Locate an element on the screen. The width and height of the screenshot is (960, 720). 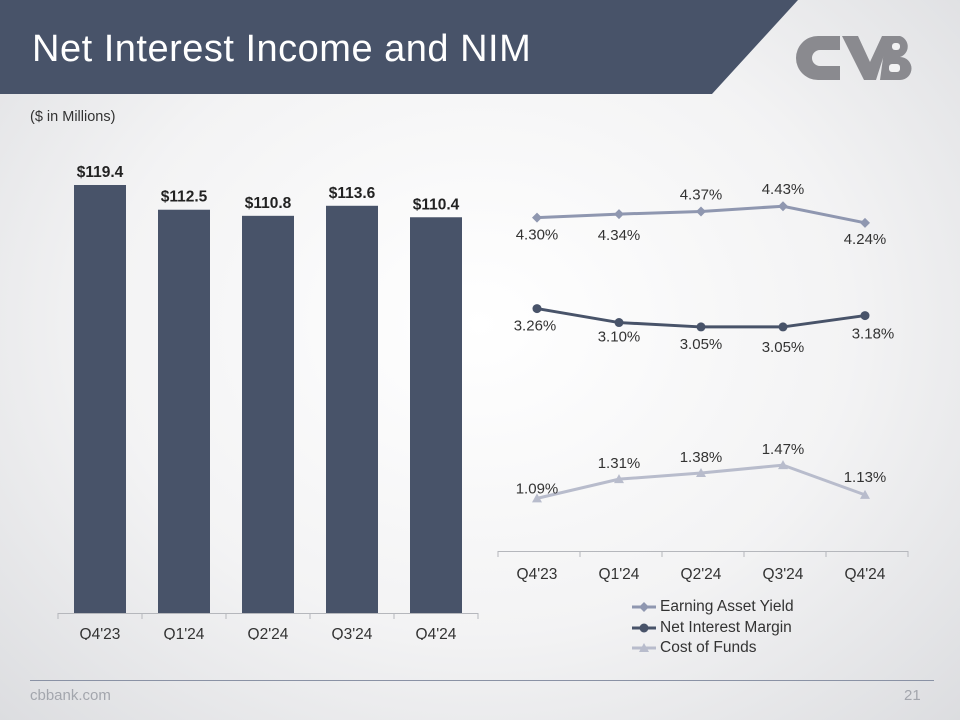
bar-data-label: $110.8 is located at coordinates (268, 203).